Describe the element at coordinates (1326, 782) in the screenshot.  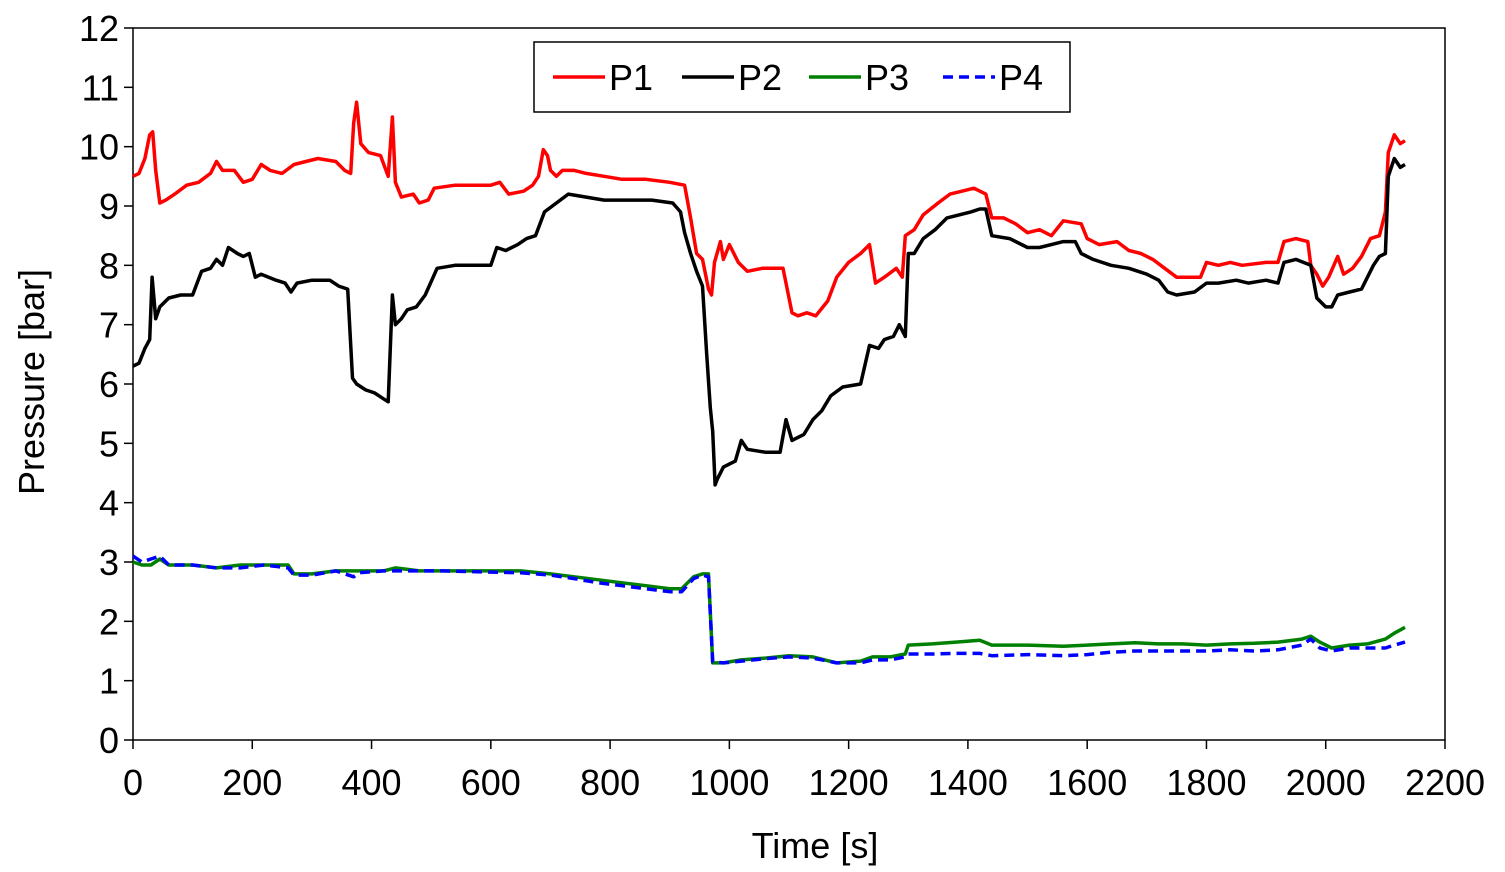
I see `x-tick-label: 2000` at that location.